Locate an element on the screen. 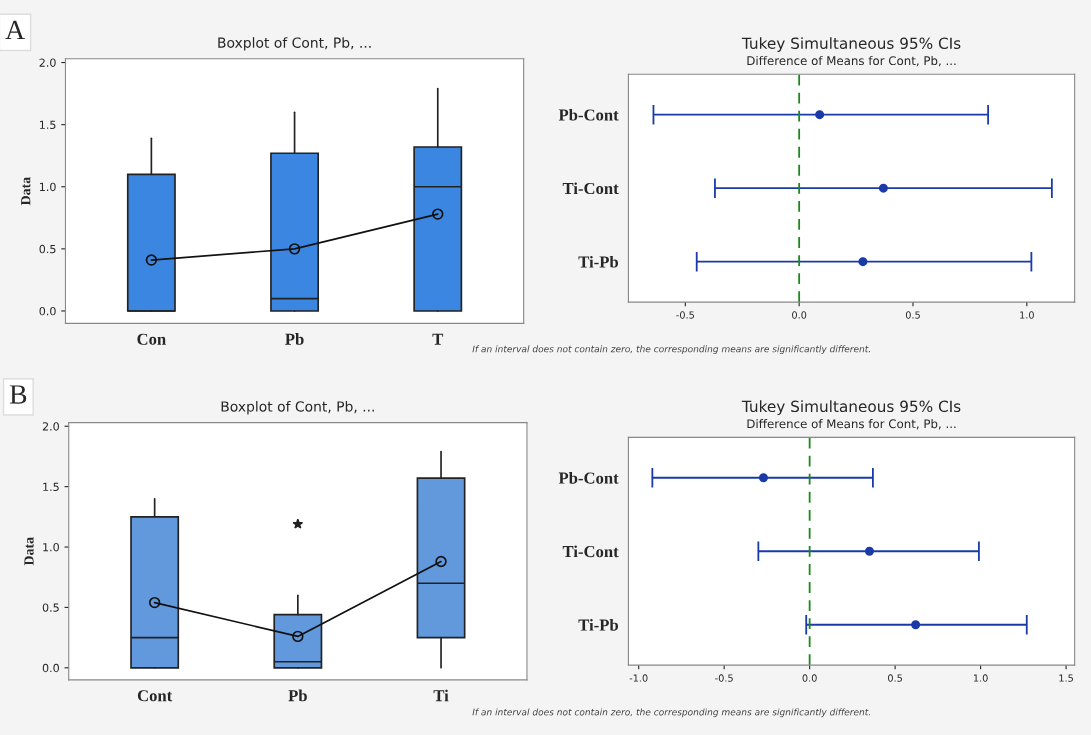 Image resolution: width=1091 pixels, height=735 pixels. x-tick-label: Cont is located at coordinates (155, 696).